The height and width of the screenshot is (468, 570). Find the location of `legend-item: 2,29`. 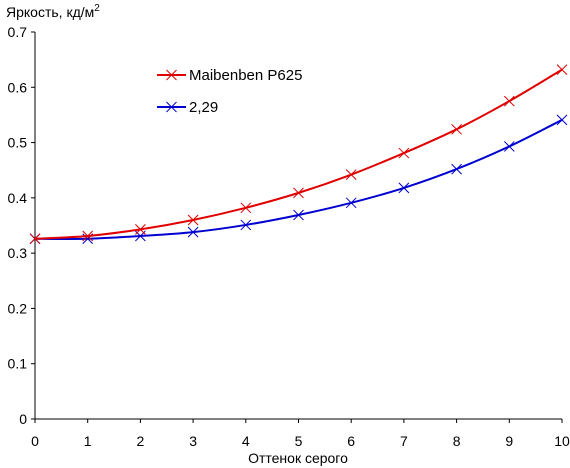

legend-item: 2,29 is located at coordinates (187, 107).